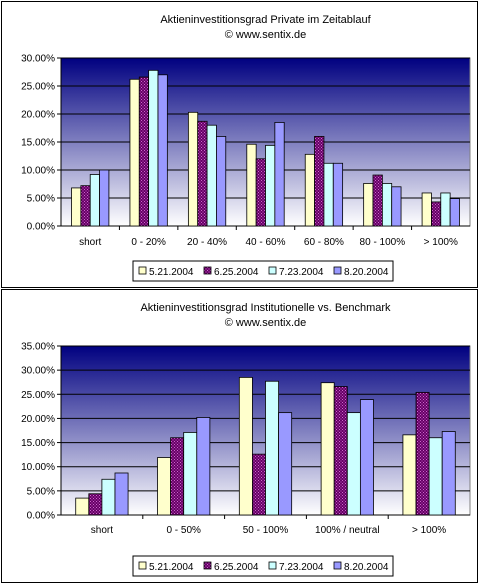  I want to click on category-label: 80 - 100%, so click(383, 242).